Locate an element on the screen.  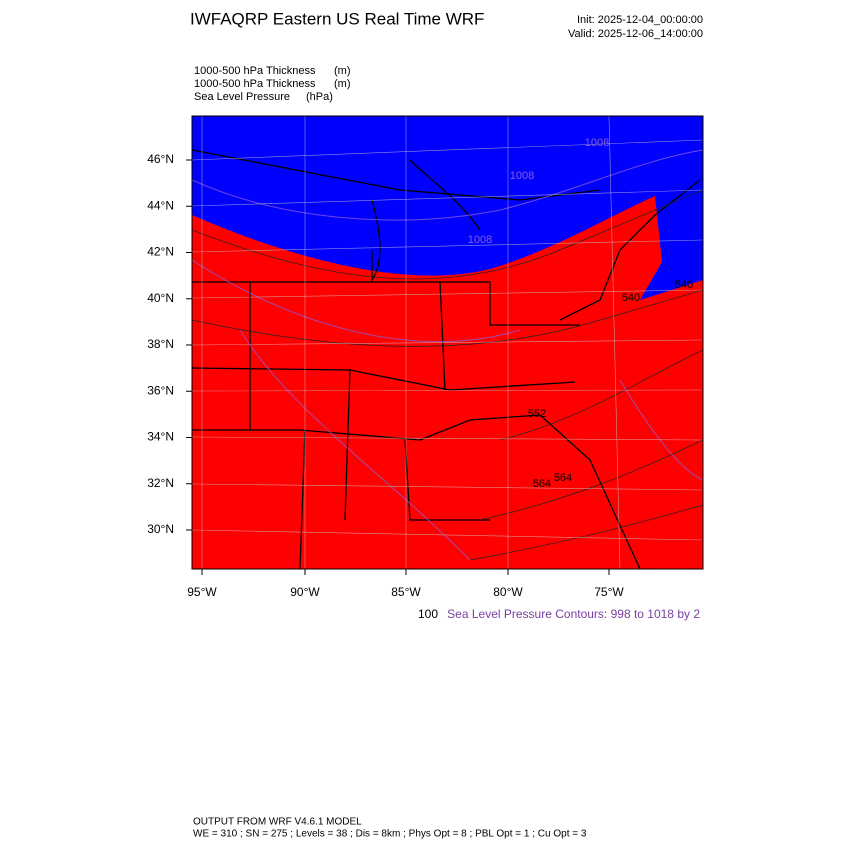
lat-label: 46°N is located at coordinates (160, 159).